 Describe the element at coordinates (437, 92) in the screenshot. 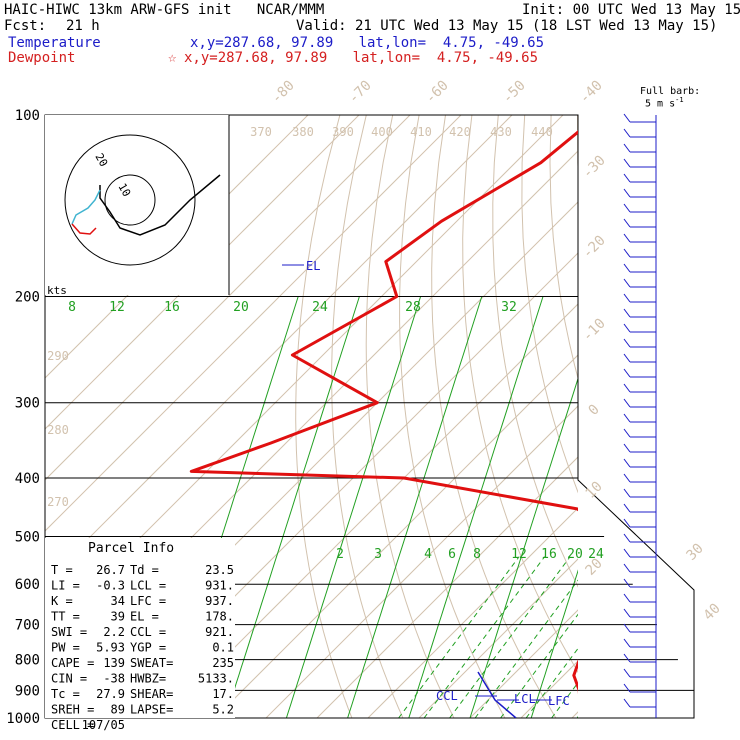

I see `isotherm-label: -60` at that location.